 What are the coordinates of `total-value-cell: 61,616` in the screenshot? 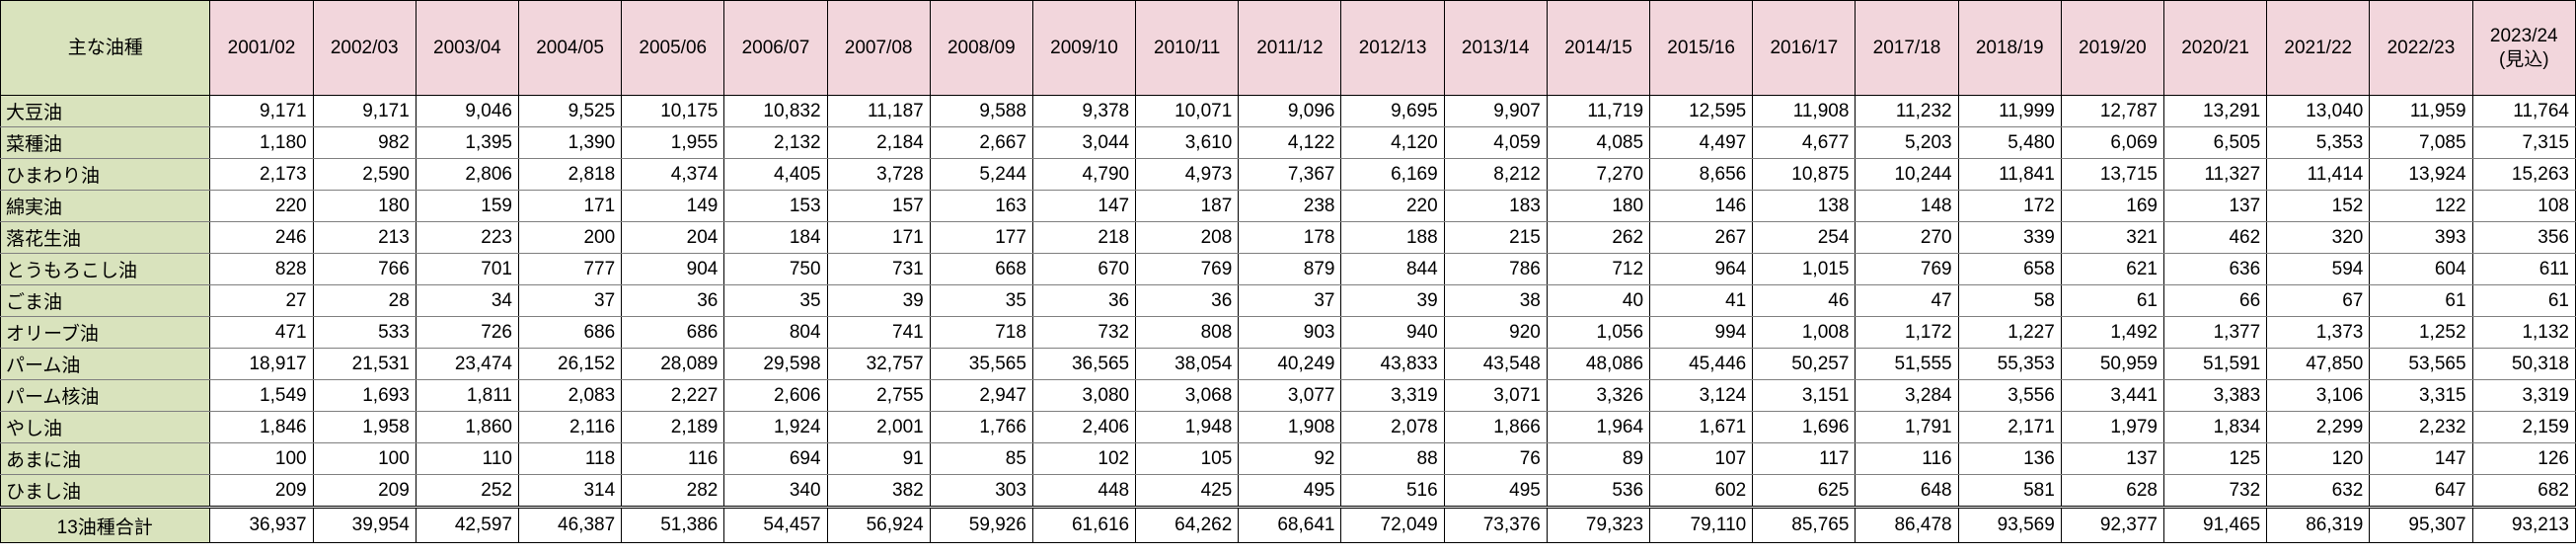 It's located at (1084, 524).